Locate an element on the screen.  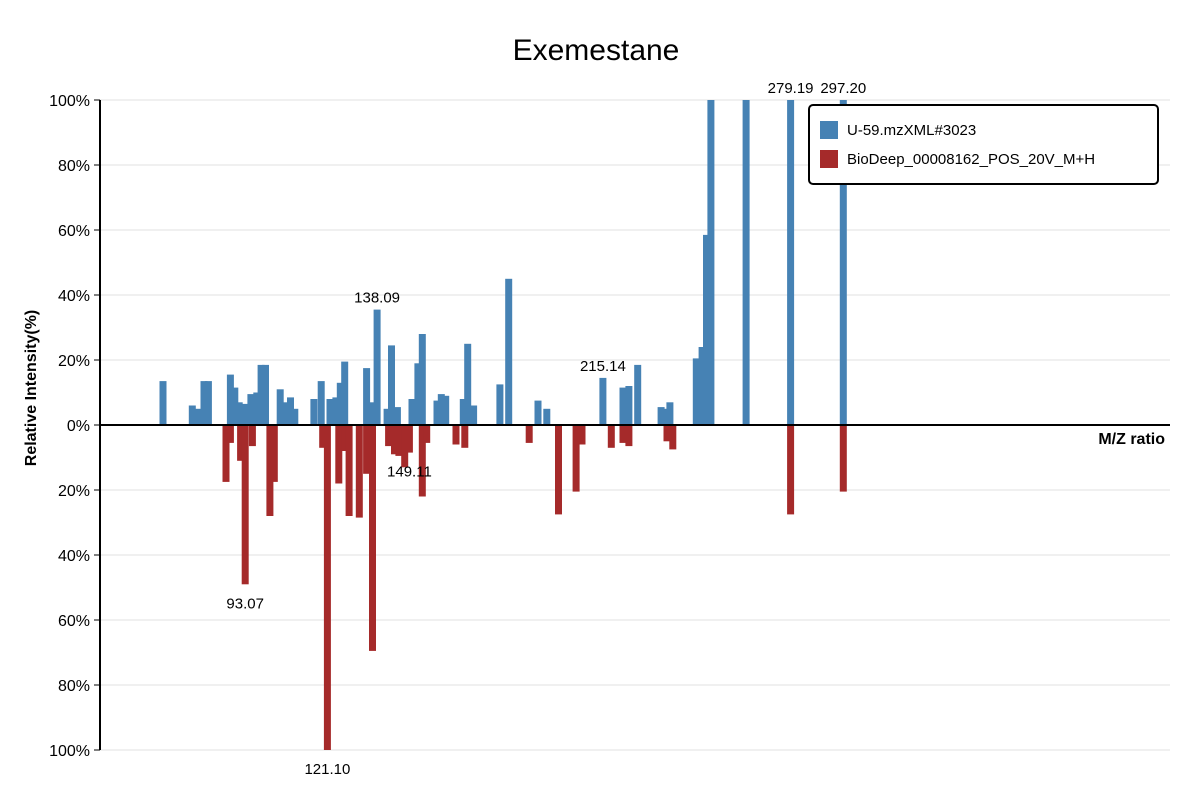
peak-label-series-2: 121.10 is located at coordinates (327, 769).